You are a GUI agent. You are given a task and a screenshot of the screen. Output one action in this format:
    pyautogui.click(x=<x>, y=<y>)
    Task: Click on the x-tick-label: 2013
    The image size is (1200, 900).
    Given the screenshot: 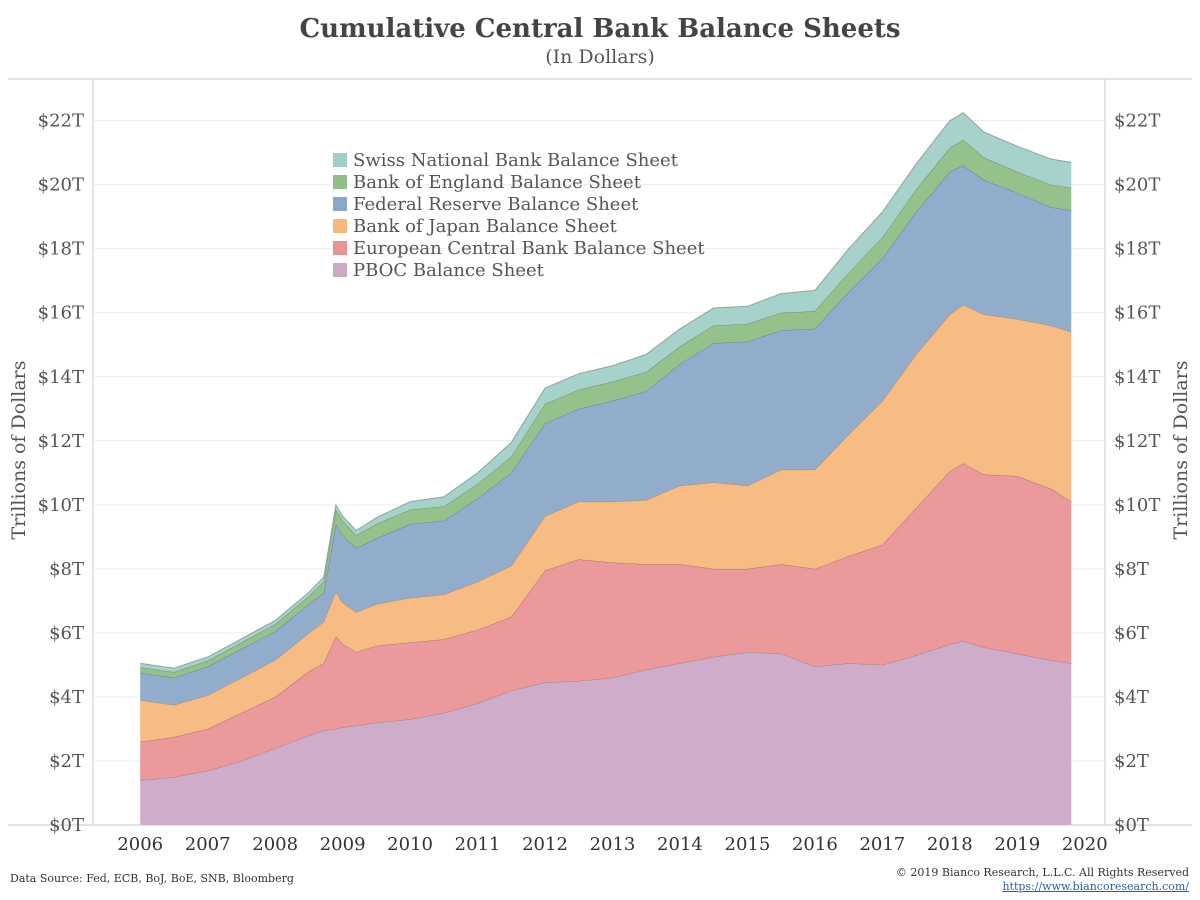 What is the action you would take?
    pyautogui.click(x=613, y=844)
    